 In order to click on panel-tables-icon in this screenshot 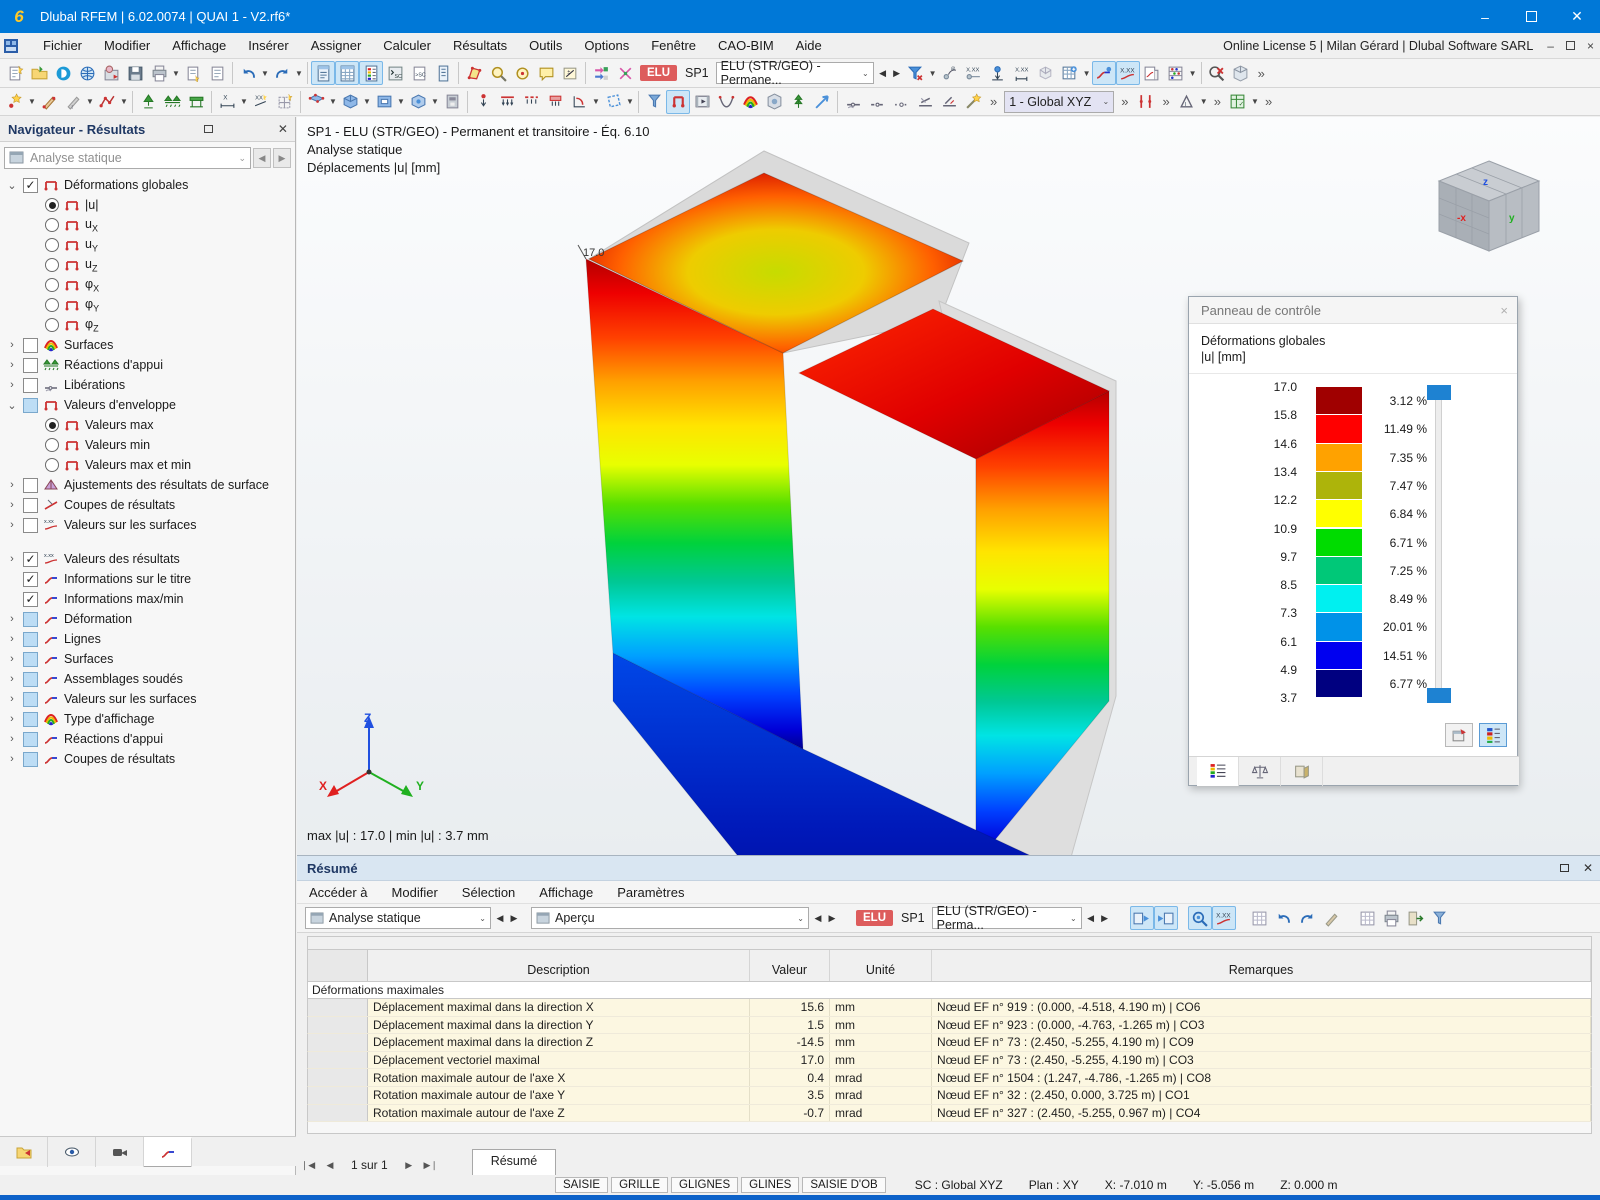, I will do `click(347, 73)`.